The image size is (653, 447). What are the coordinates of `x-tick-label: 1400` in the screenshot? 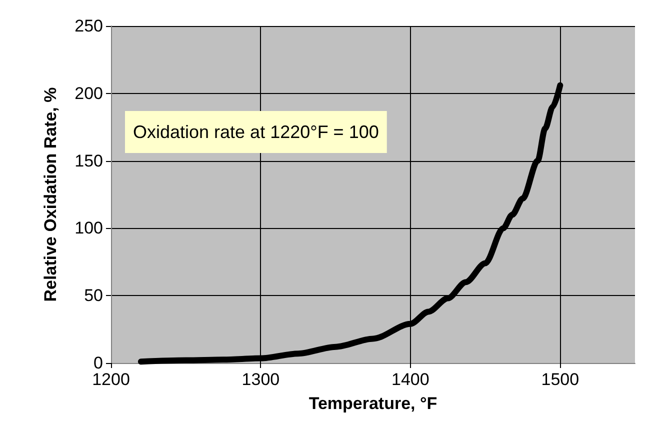 It's located at (411, 379).